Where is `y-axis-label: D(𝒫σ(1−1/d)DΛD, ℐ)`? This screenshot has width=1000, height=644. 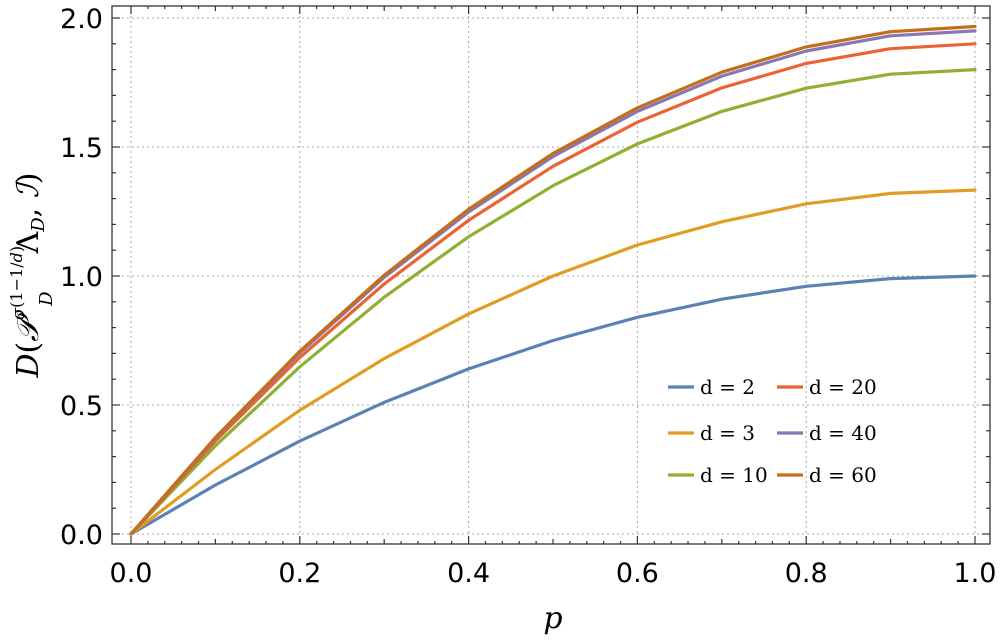 y-axis-label: D(𝒫σ(1−1/d)DΛD, ℐ) is located at coordinates (32, 275).